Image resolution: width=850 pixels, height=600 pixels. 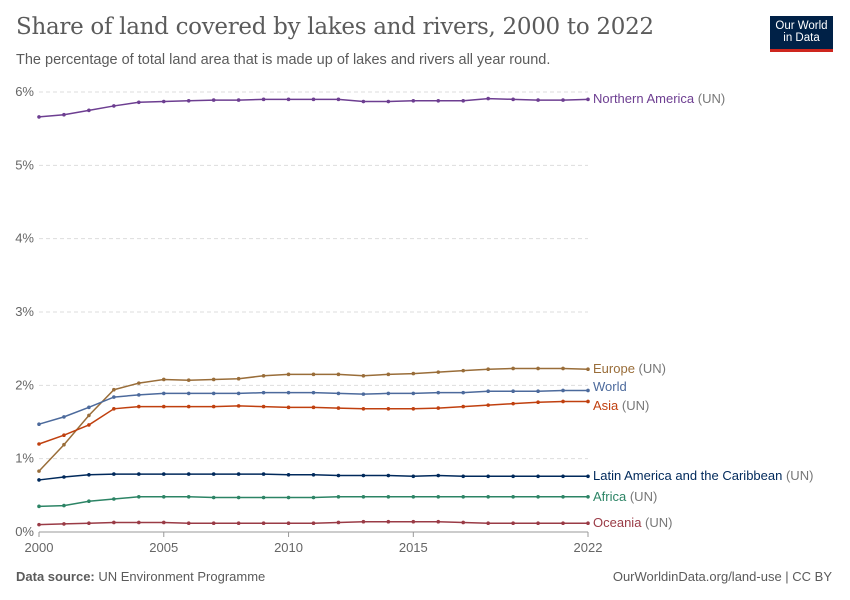 I want to click on y-tick-label: 0%, so click(x=24, y=531).